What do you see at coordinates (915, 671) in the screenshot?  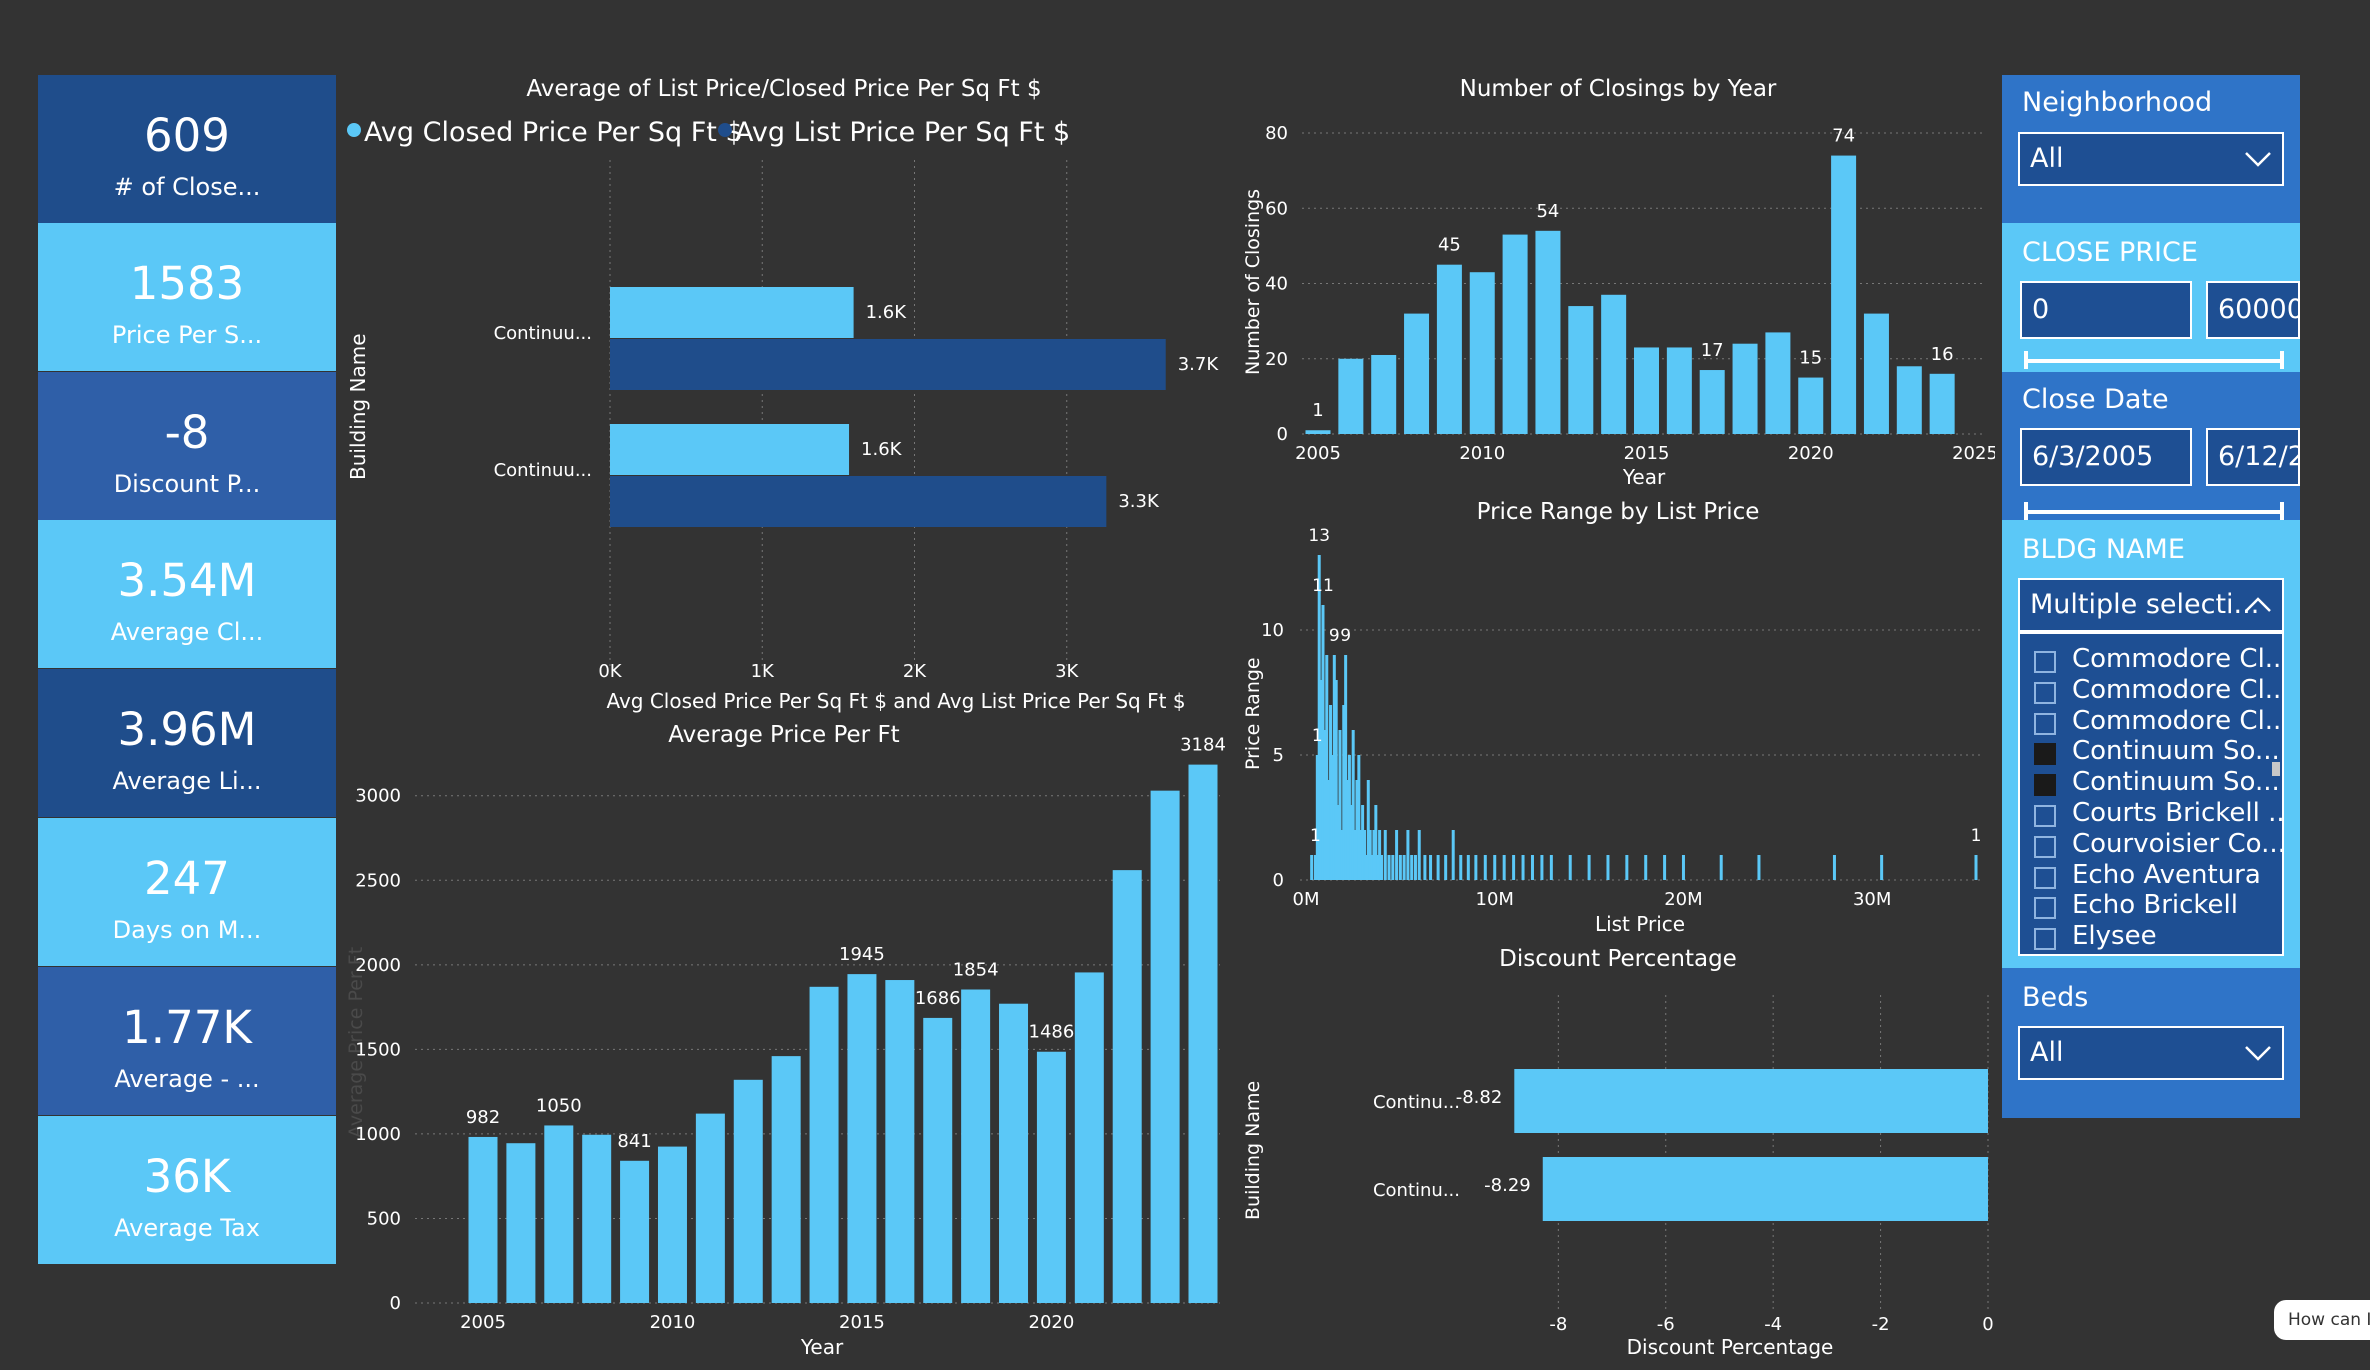 I see `x-tick-label: 2K` at bounding box center [915, 671].